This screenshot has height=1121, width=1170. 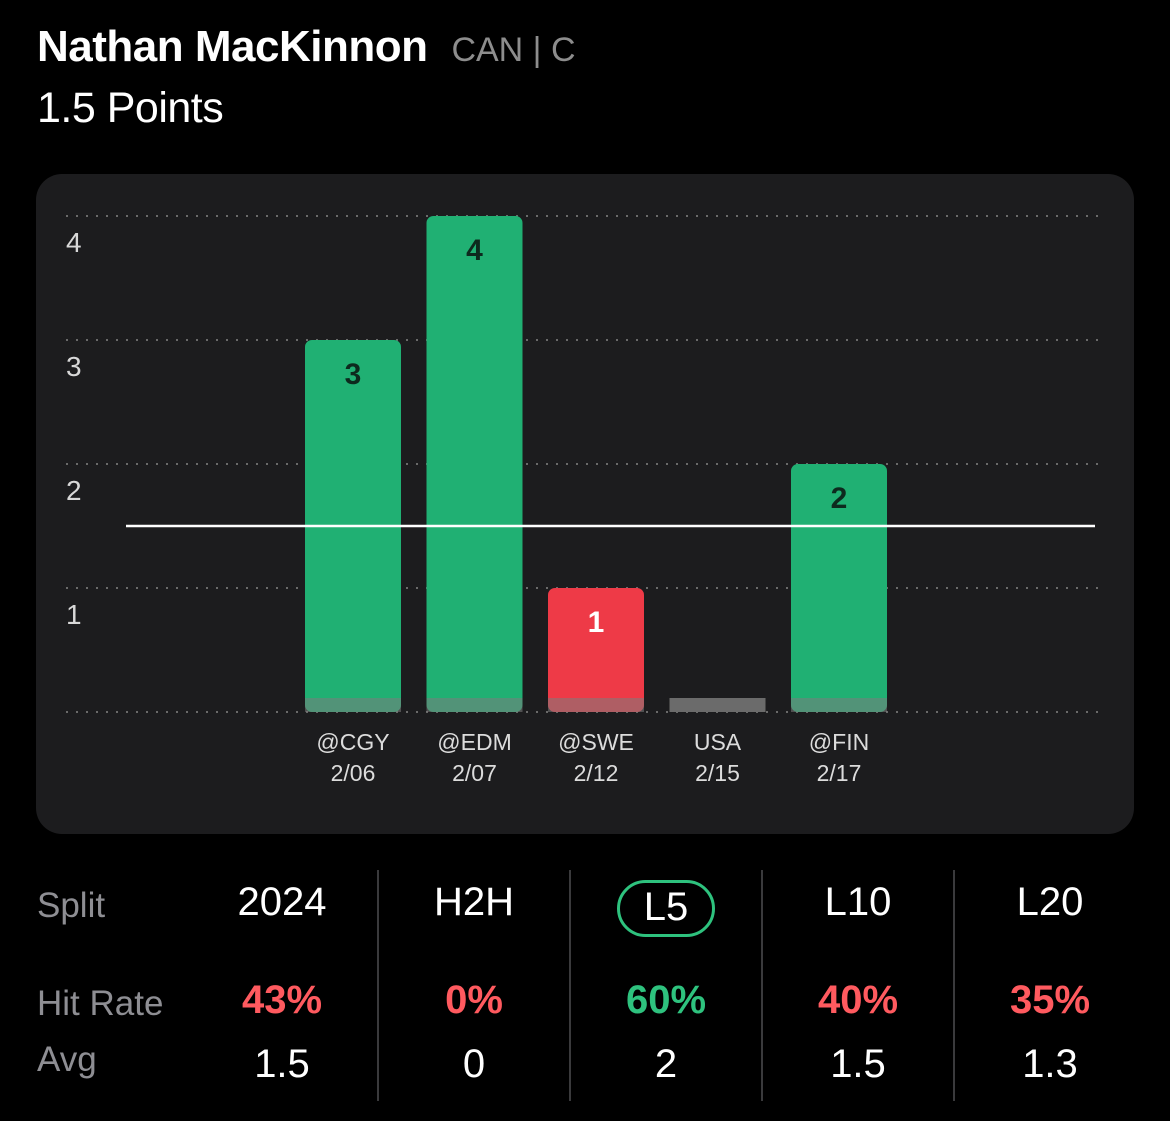 I want to click on split-tab: H2H, so click(x=474, y=902).